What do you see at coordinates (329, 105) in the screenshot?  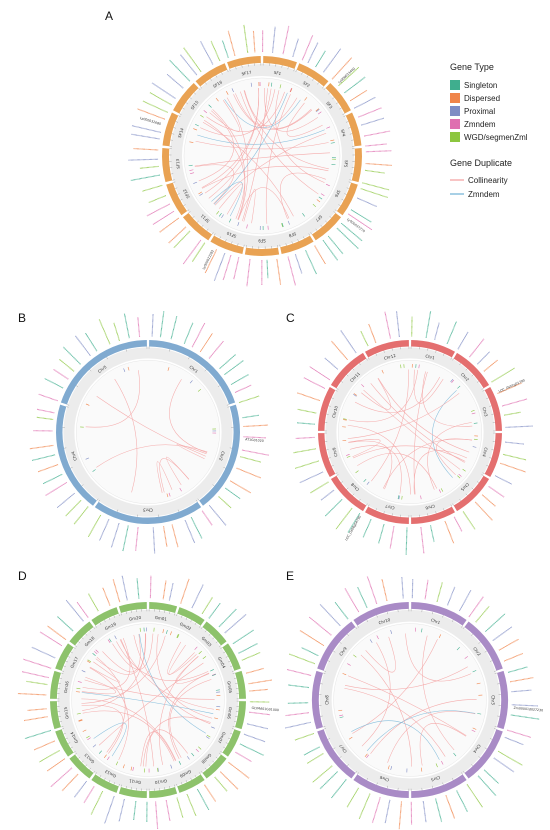 I see `chromosome-label: SF3` at bounding box center [329, 105].